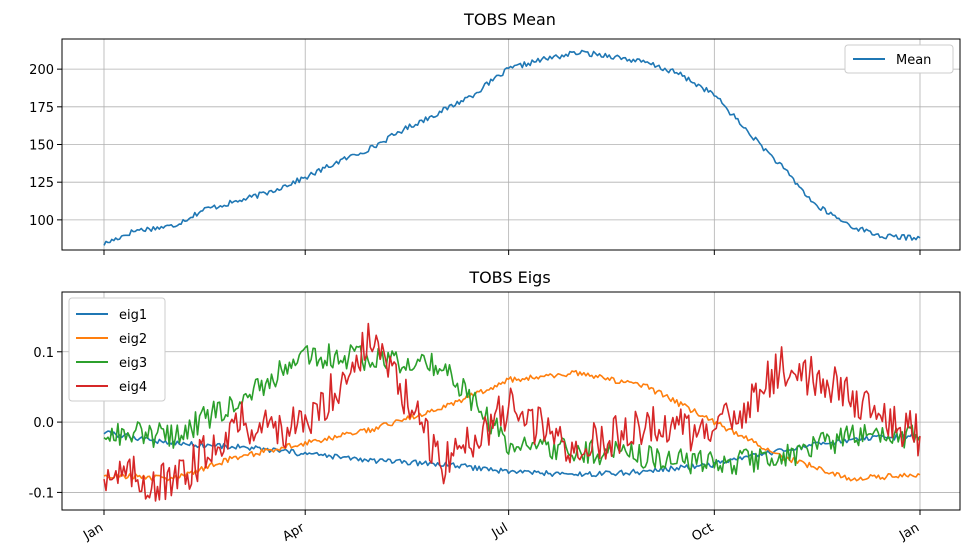 This screenshot has width=975, height=559. Describe the element at coordinates (133, 363) in the screenshot. I see `legend-label-eig3: eig3` at that location.